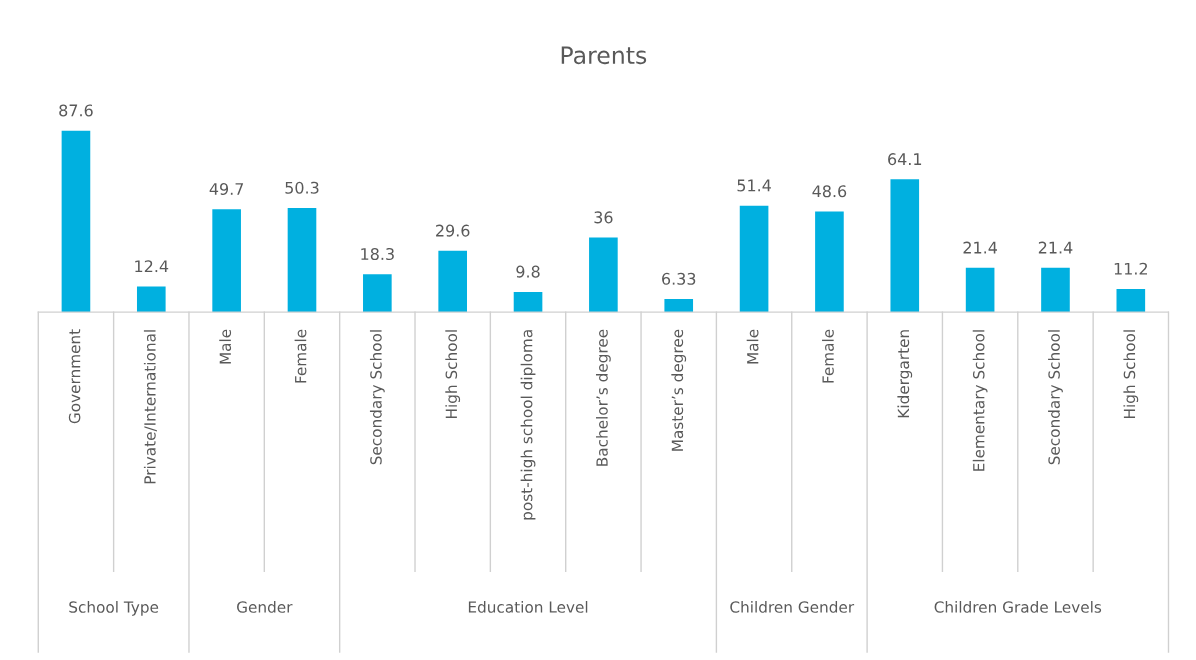  I want to click on chart-title: Parents, so click(604, 55).